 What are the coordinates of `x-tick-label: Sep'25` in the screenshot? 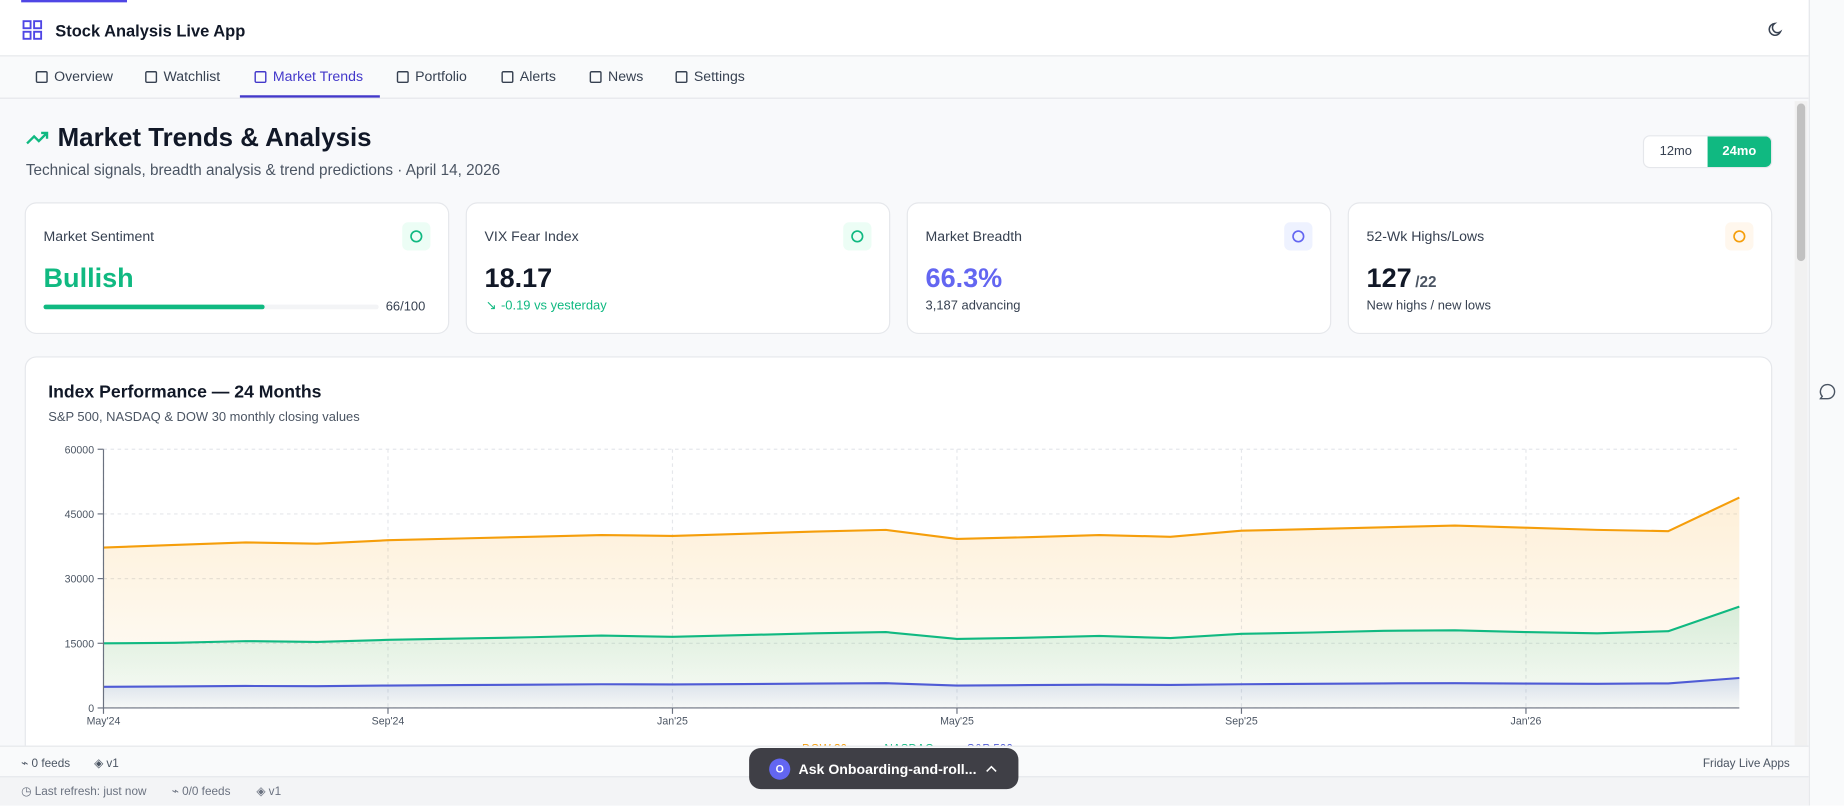 It's located at (1241, 721).